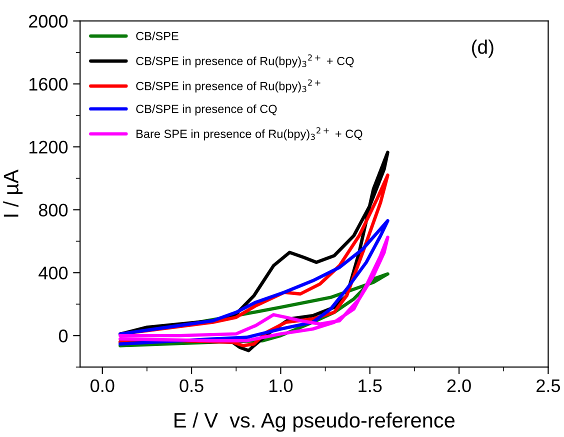  What do you see at coordinates (228, 86) in the screenshot?
I see `legend-label: CB/SPE in presence of Ru(bpy)$_{3}$$^{2+}$` at bounding box center [228, 86].